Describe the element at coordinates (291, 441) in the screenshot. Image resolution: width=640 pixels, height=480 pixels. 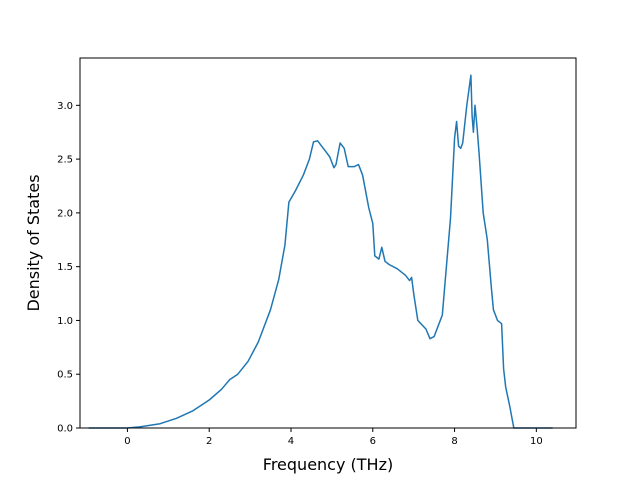
I see `x-tick-label: 4` at that location.